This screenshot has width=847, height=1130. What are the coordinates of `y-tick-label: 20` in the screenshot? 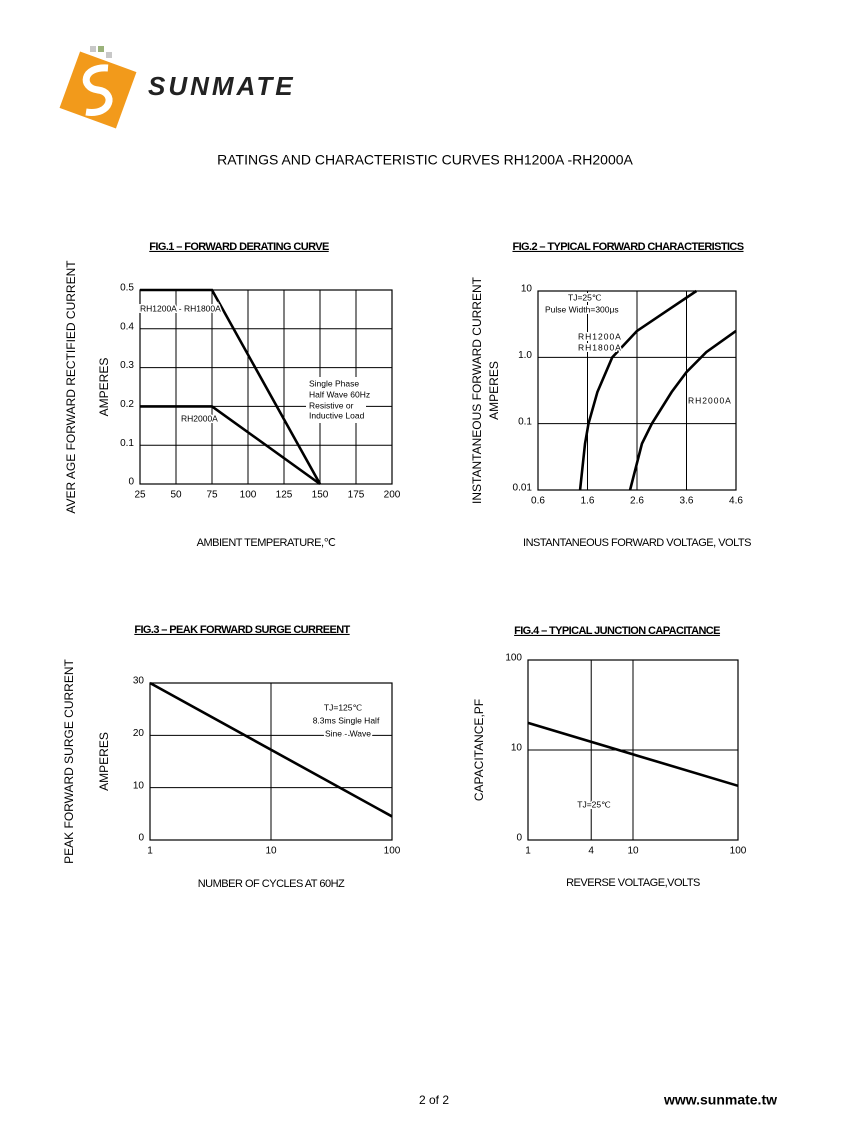 It's located at (139, 733).